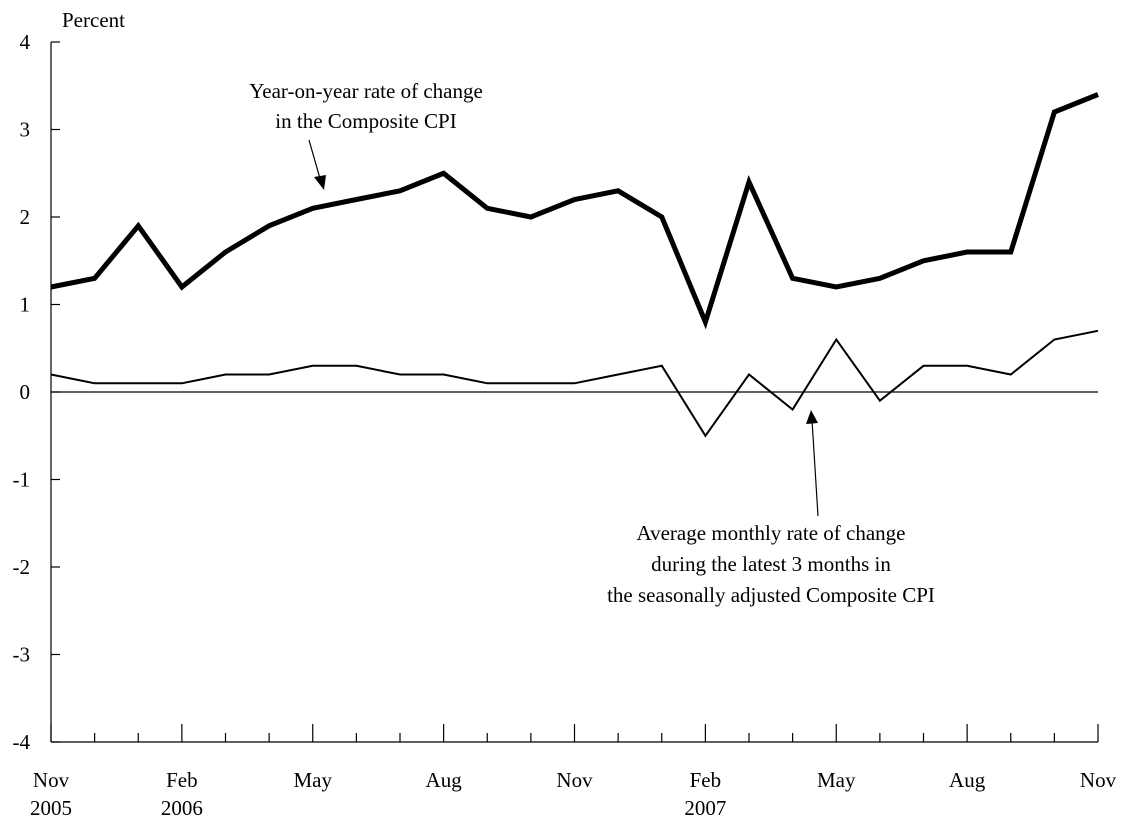  What do you see at coordinates (22, 742) in the screenshot?
I see `y-tick-label: -4` at bounding box center [22, 742].